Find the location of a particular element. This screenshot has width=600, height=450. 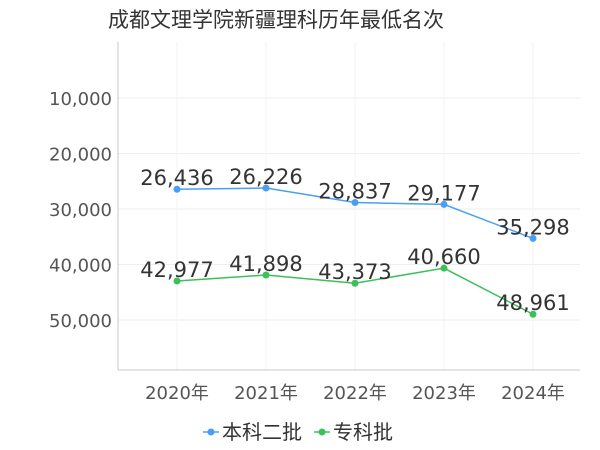

x-axis-ticks: 2020年 2021年 2022年 2023年 2024年 is located at coordinates (355, 393).